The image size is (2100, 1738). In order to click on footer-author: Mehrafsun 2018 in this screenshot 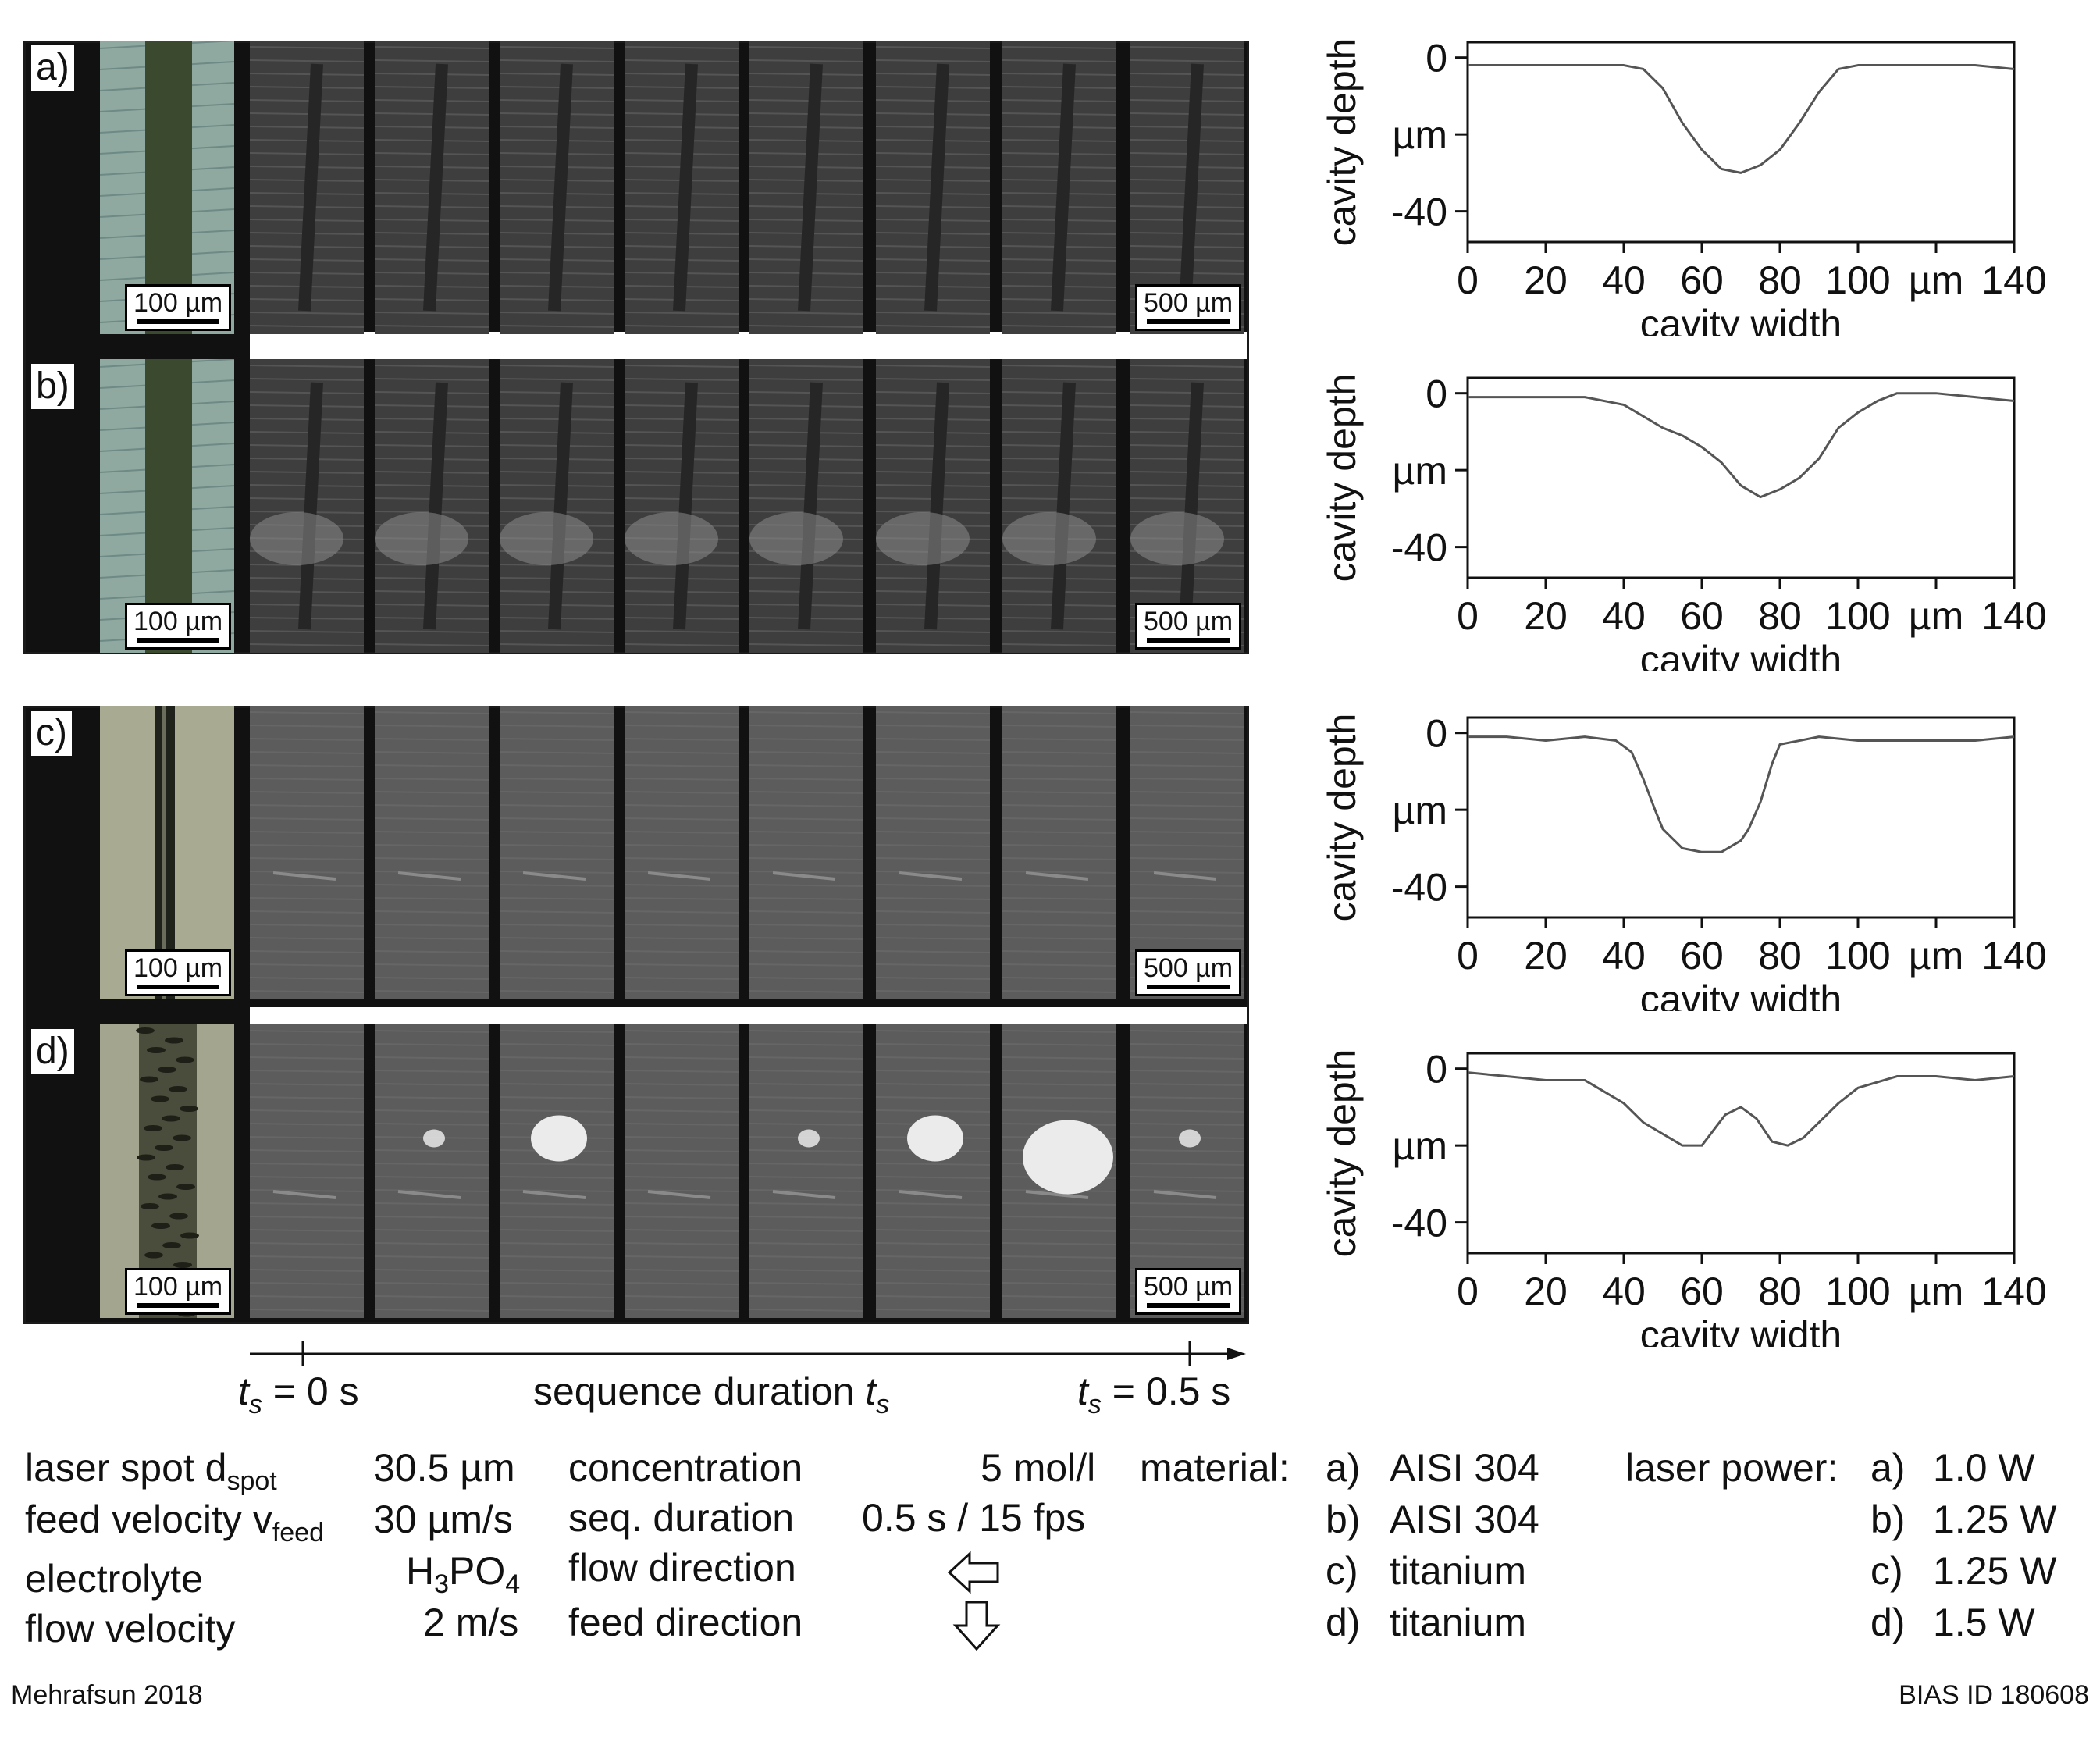, I will do `click(107, 1695)`.